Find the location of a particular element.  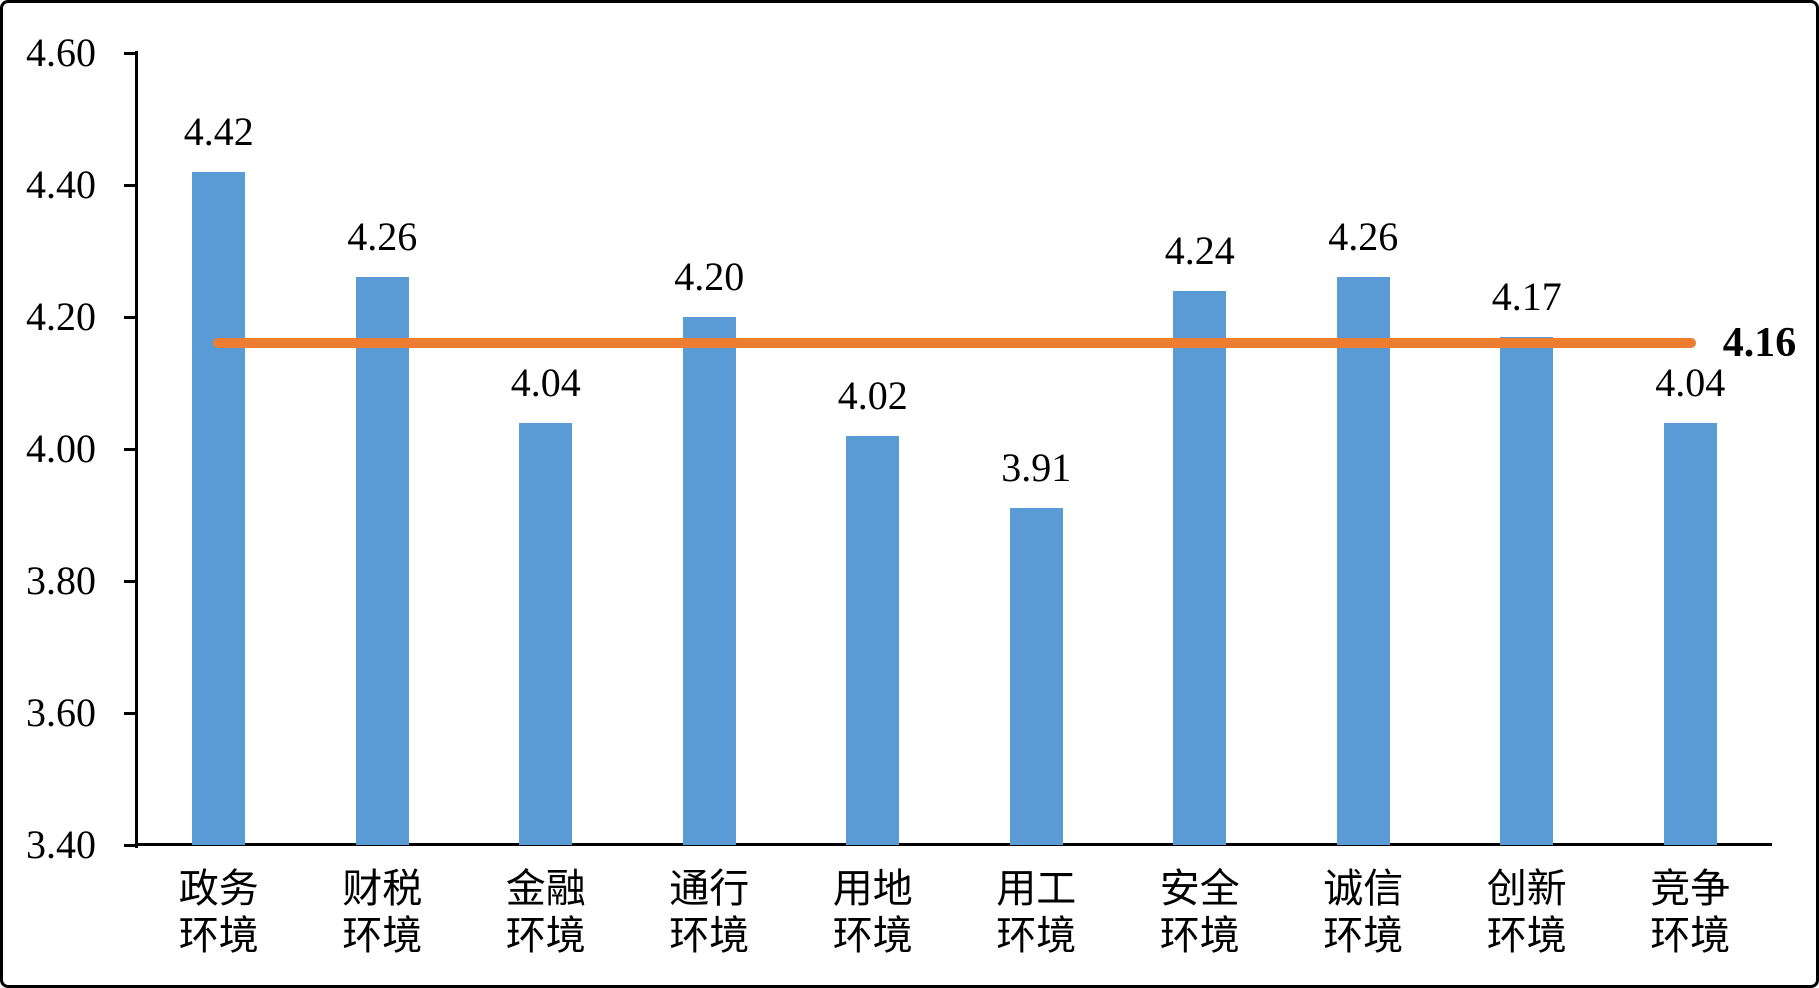

bar-value-label: 3.91 is located at coordinates (1036, 468).